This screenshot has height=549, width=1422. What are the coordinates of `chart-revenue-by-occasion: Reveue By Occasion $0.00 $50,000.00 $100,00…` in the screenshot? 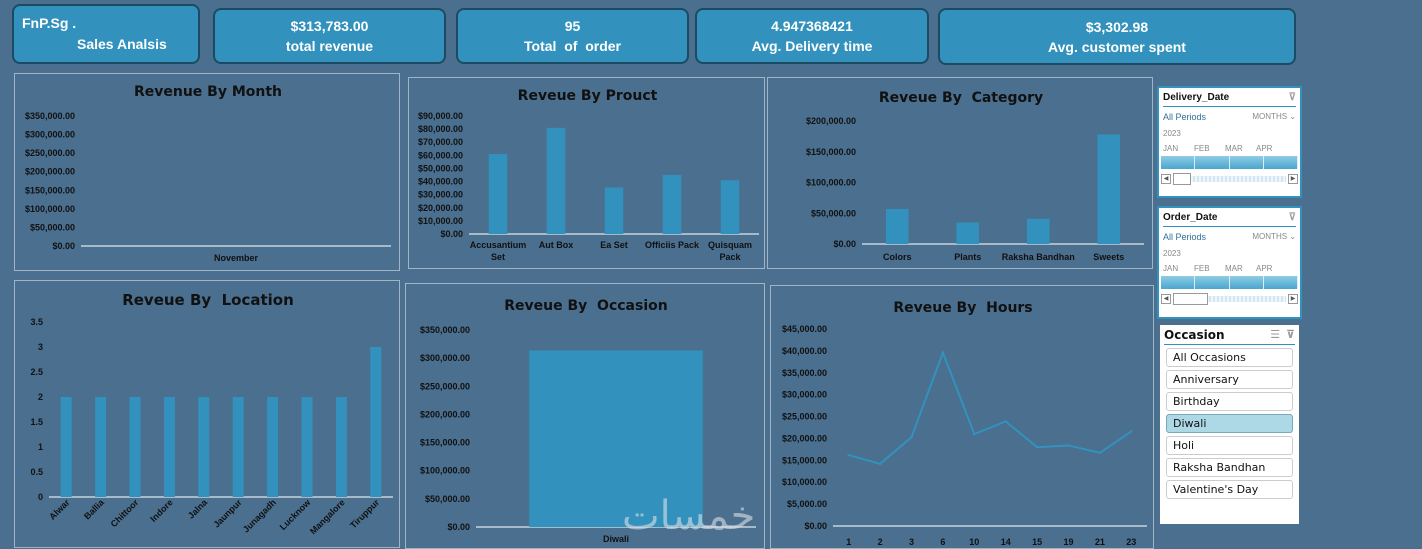 It's located at (585, 416).